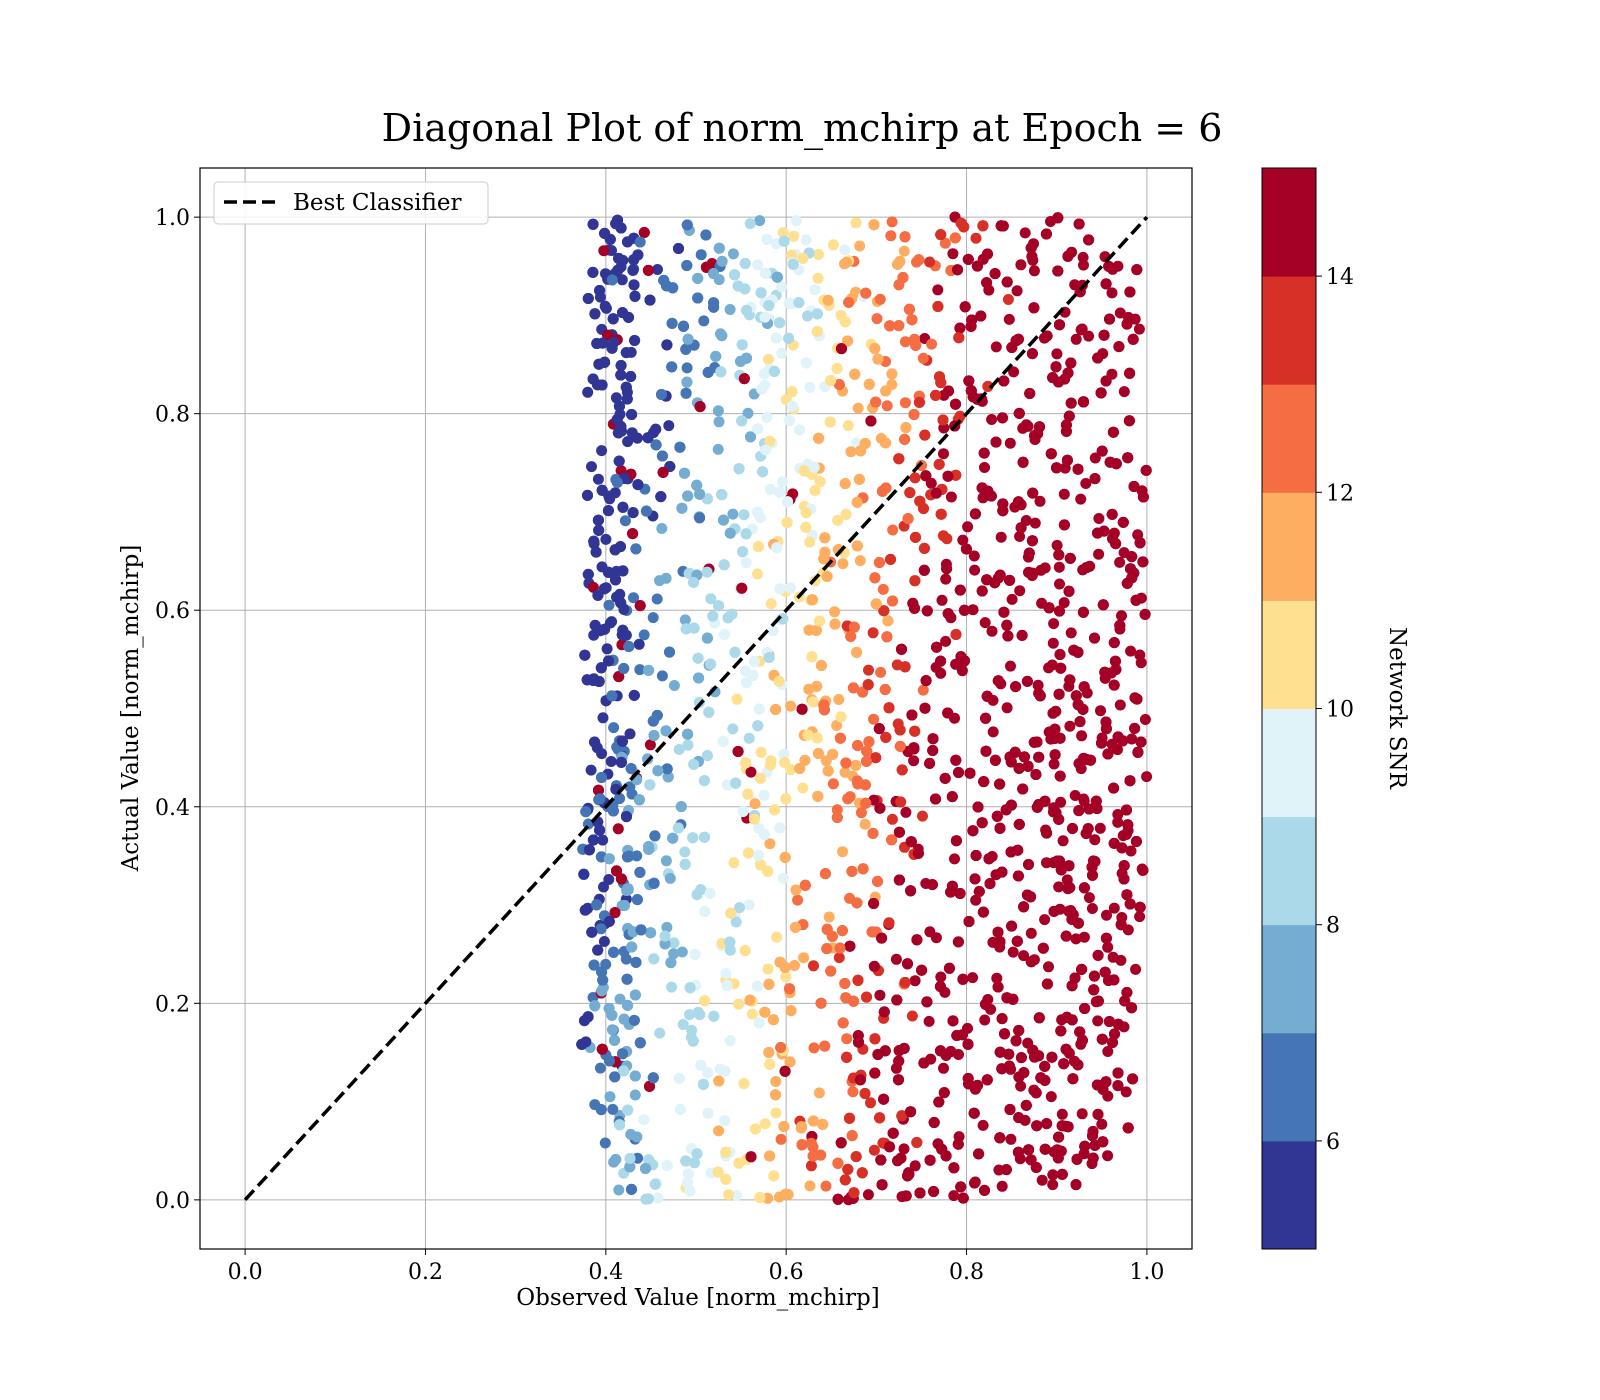 This screenshot has height=1400, width=1600. I want to click on y-tick-label-2: 0.4, so click(172, 808).